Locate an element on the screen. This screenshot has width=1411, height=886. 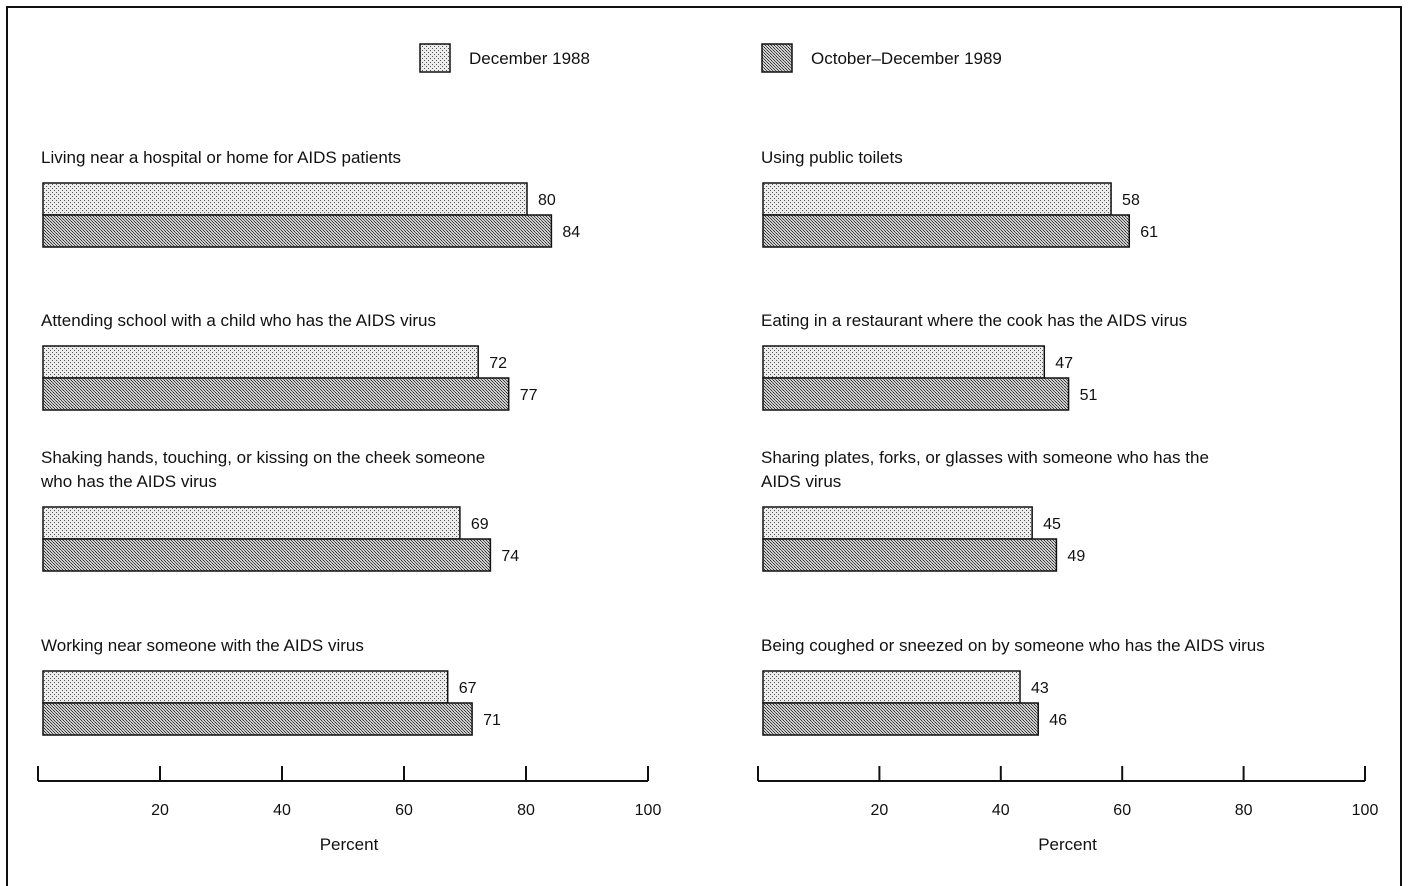
legend-label-2: October–December 1989 is located at coordinates (906, 58).